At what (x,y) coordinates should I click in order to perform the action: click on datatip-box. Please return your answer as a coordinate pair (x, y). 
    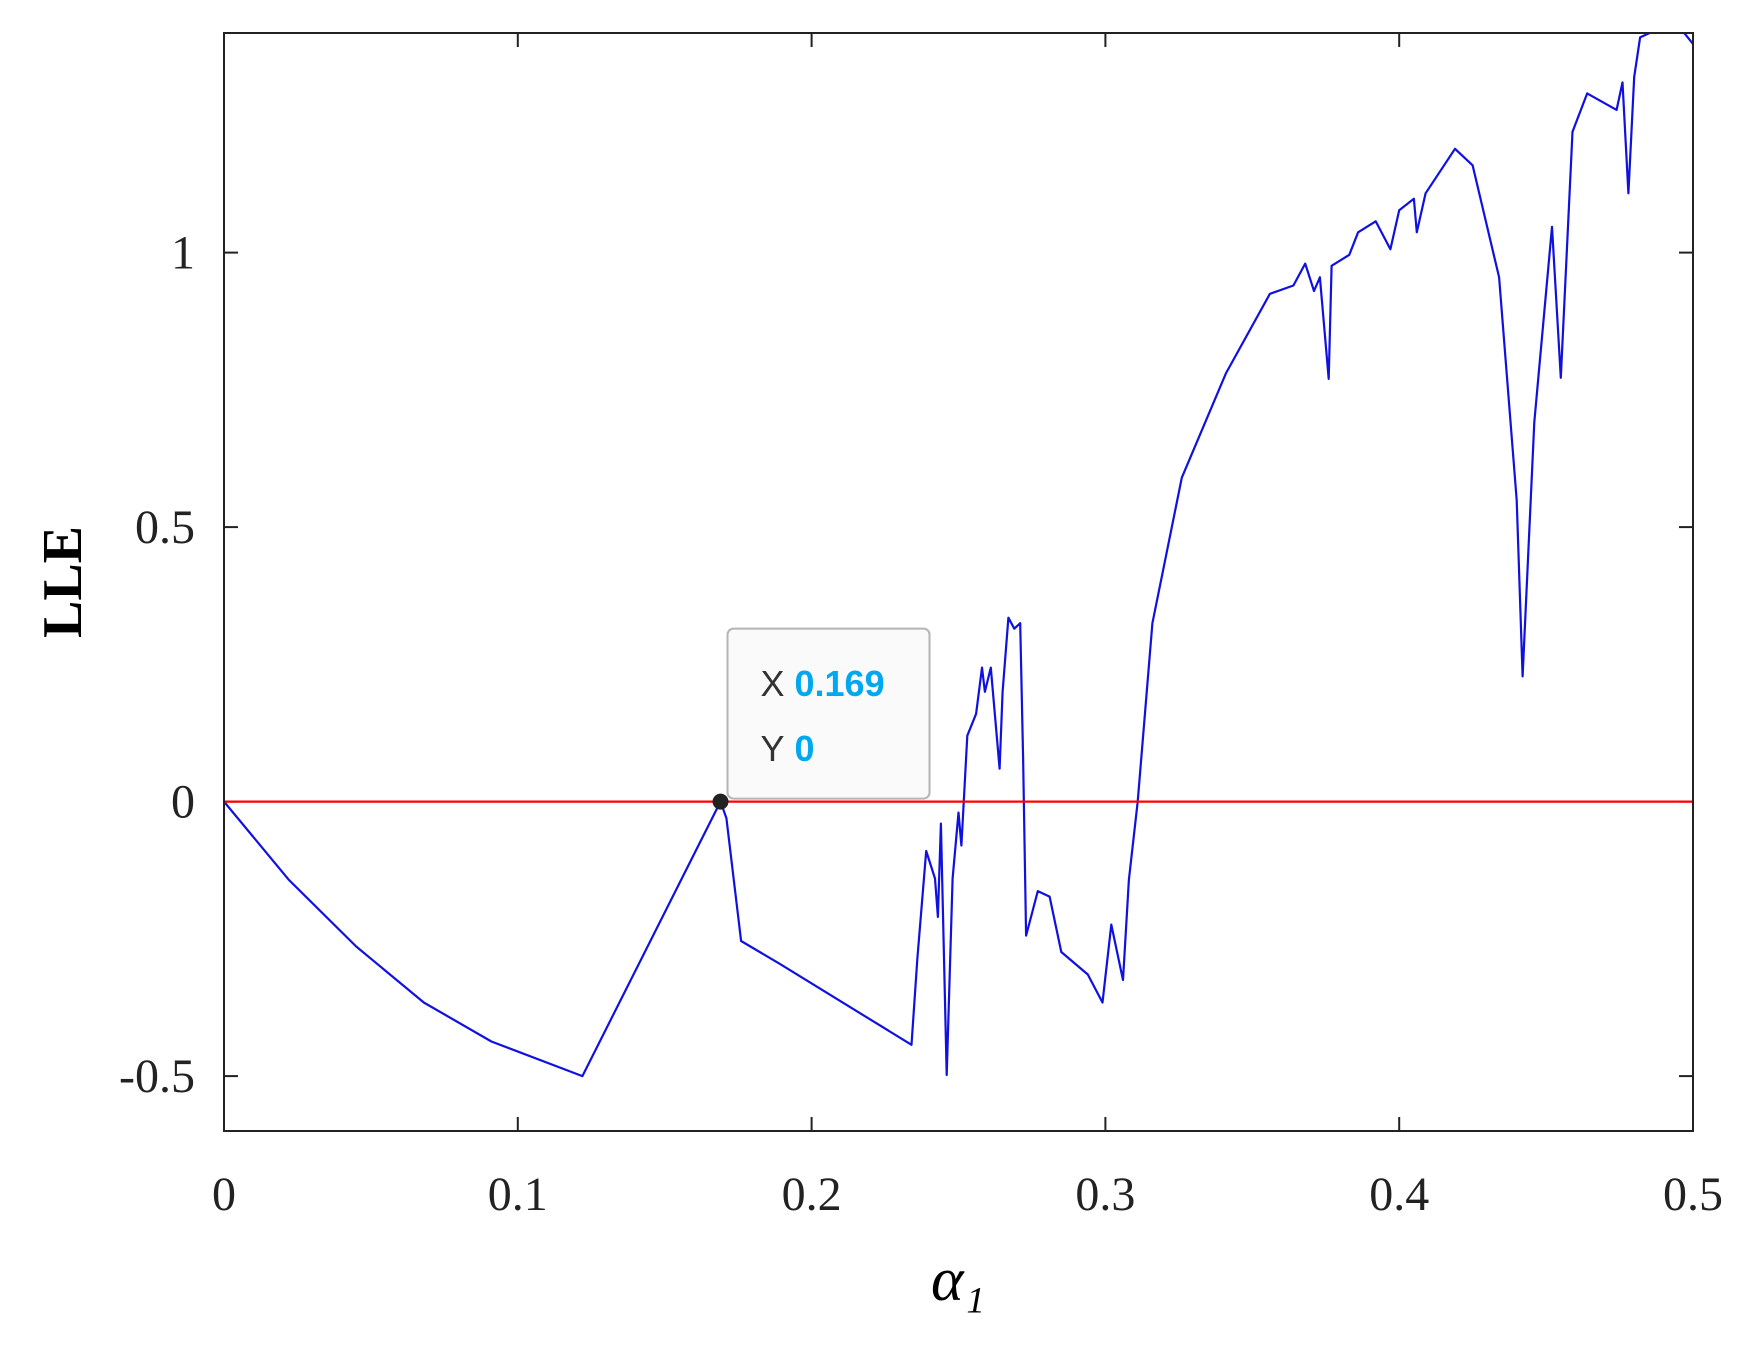
    Looking at the image, I should click on (828, 713).